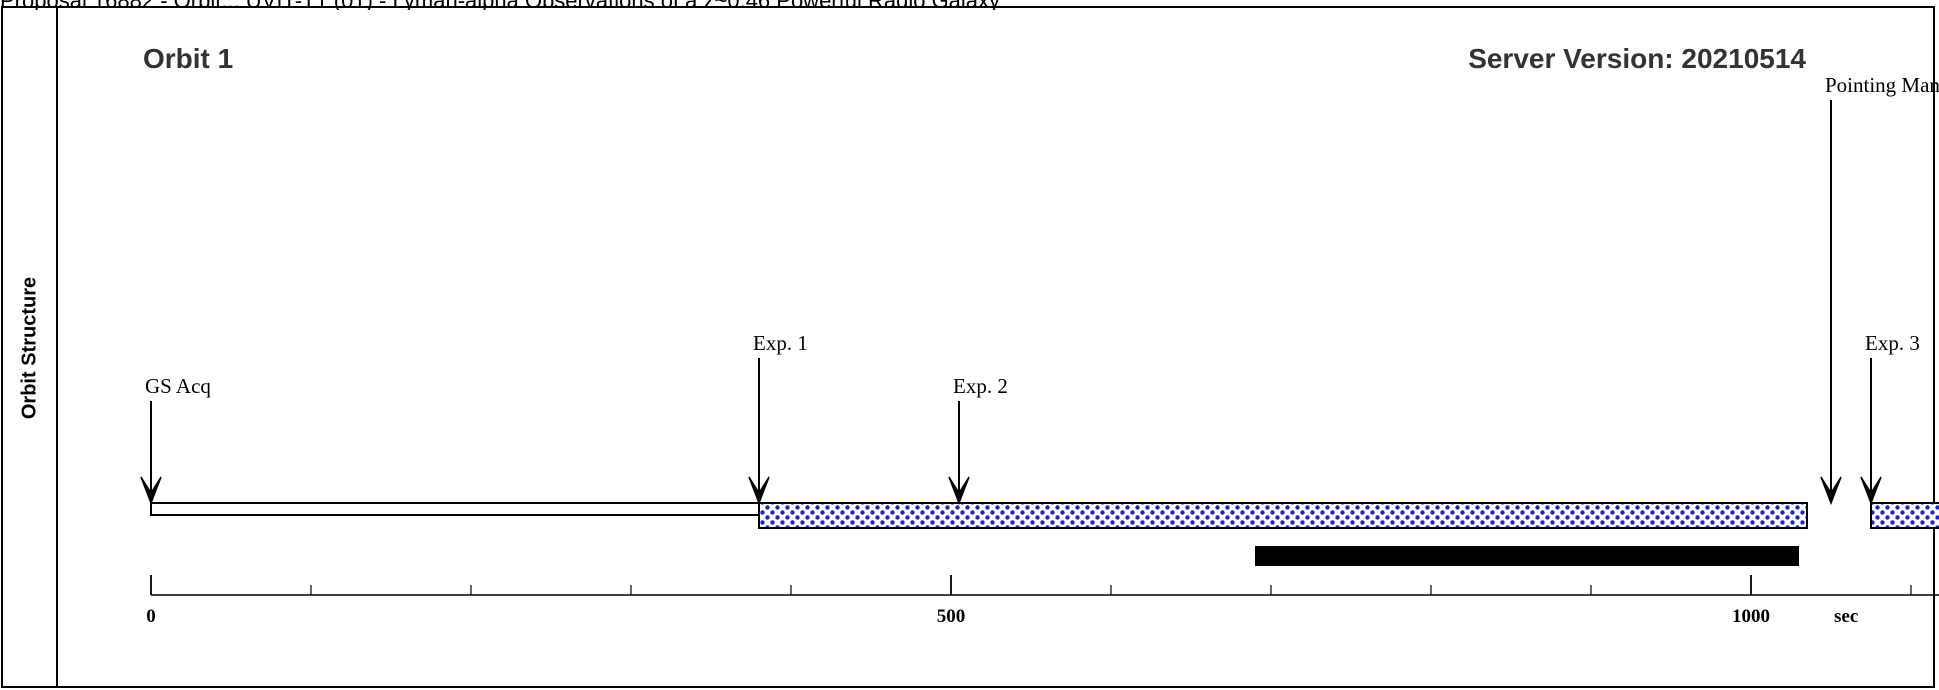 Image resolution: width=1939 pixels, height=690 pixels. Describe the element at coordinates (1751, 616) in the screenshot. I see `tick-label: 1000` at that location.